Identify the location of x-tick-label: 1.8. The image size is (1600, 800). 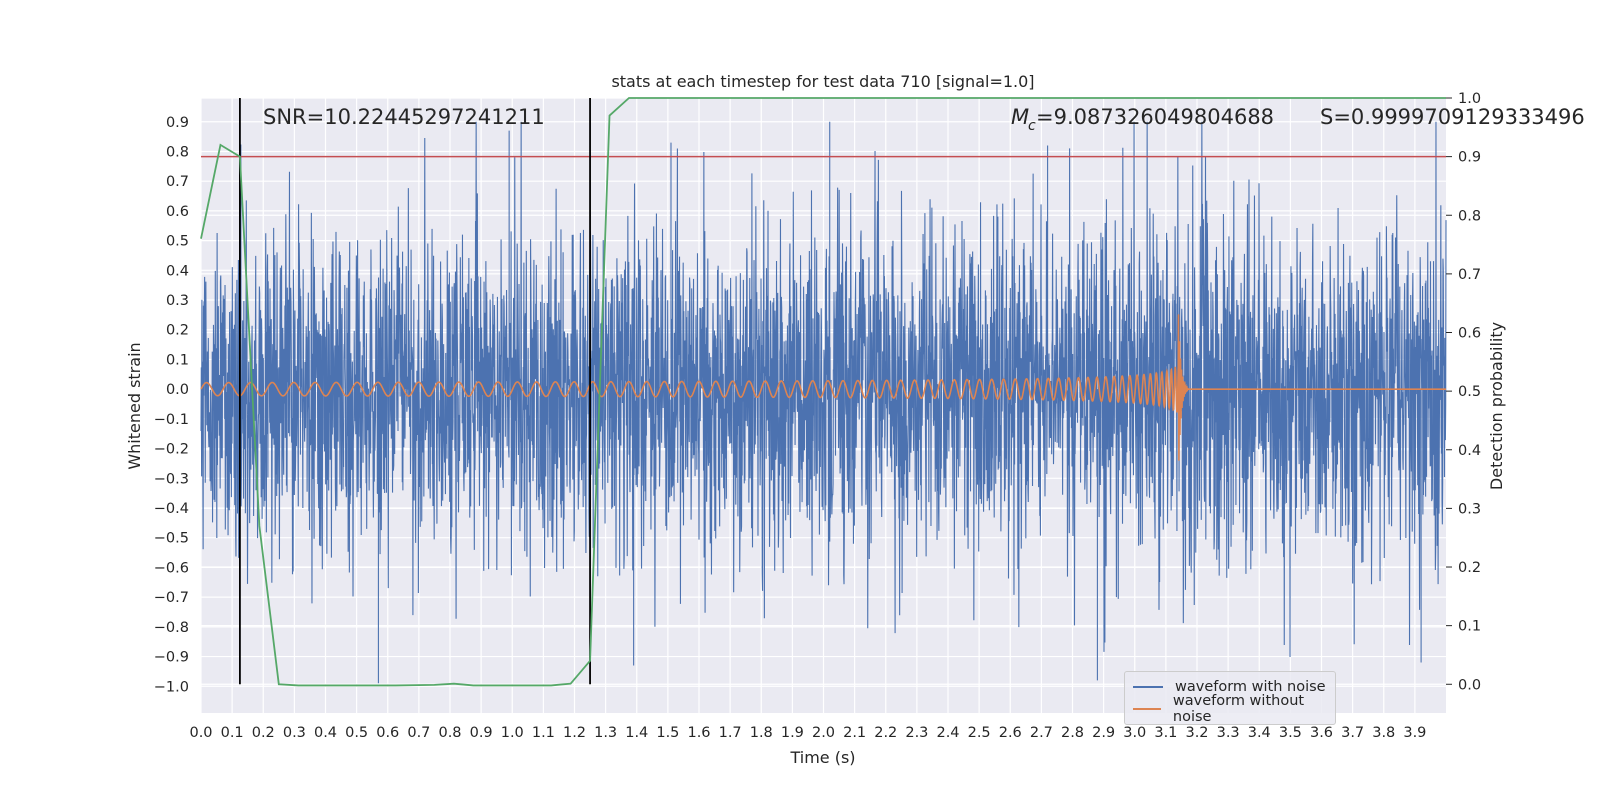
(761, 733).